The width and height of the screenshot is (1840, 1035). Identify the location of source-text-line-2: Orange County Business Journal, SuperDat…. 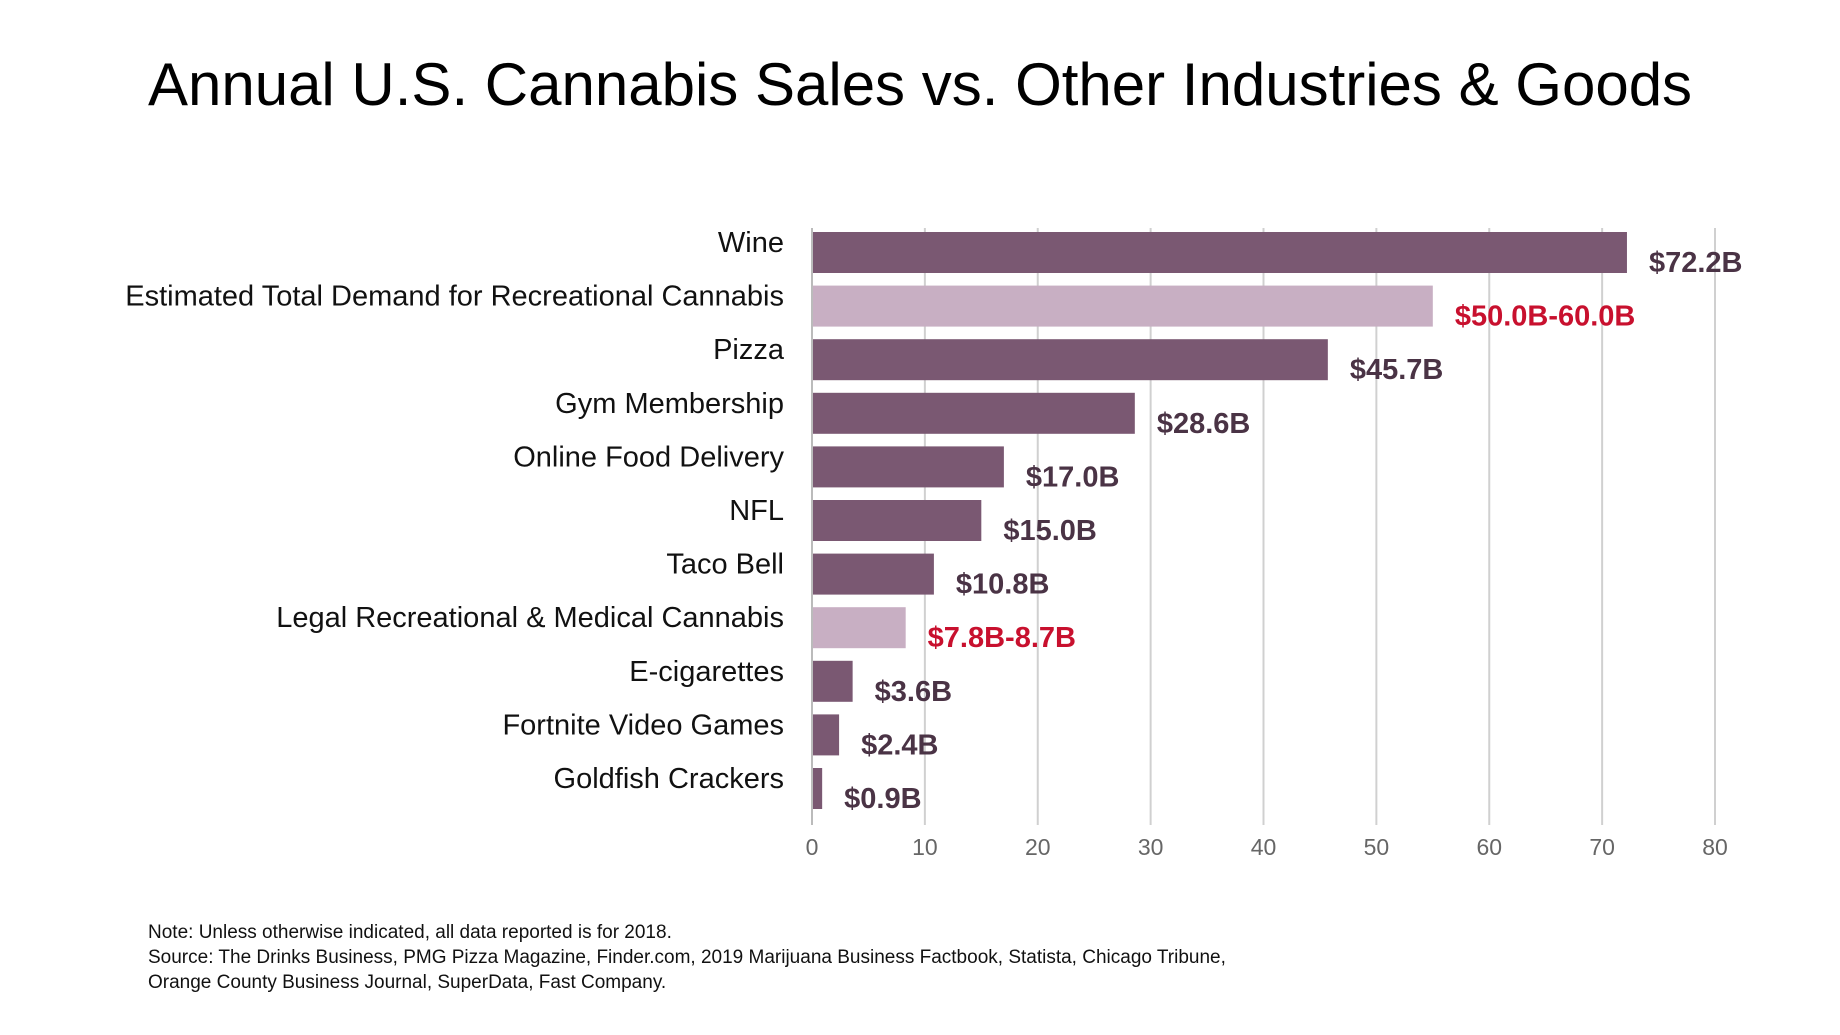
(407, 982).